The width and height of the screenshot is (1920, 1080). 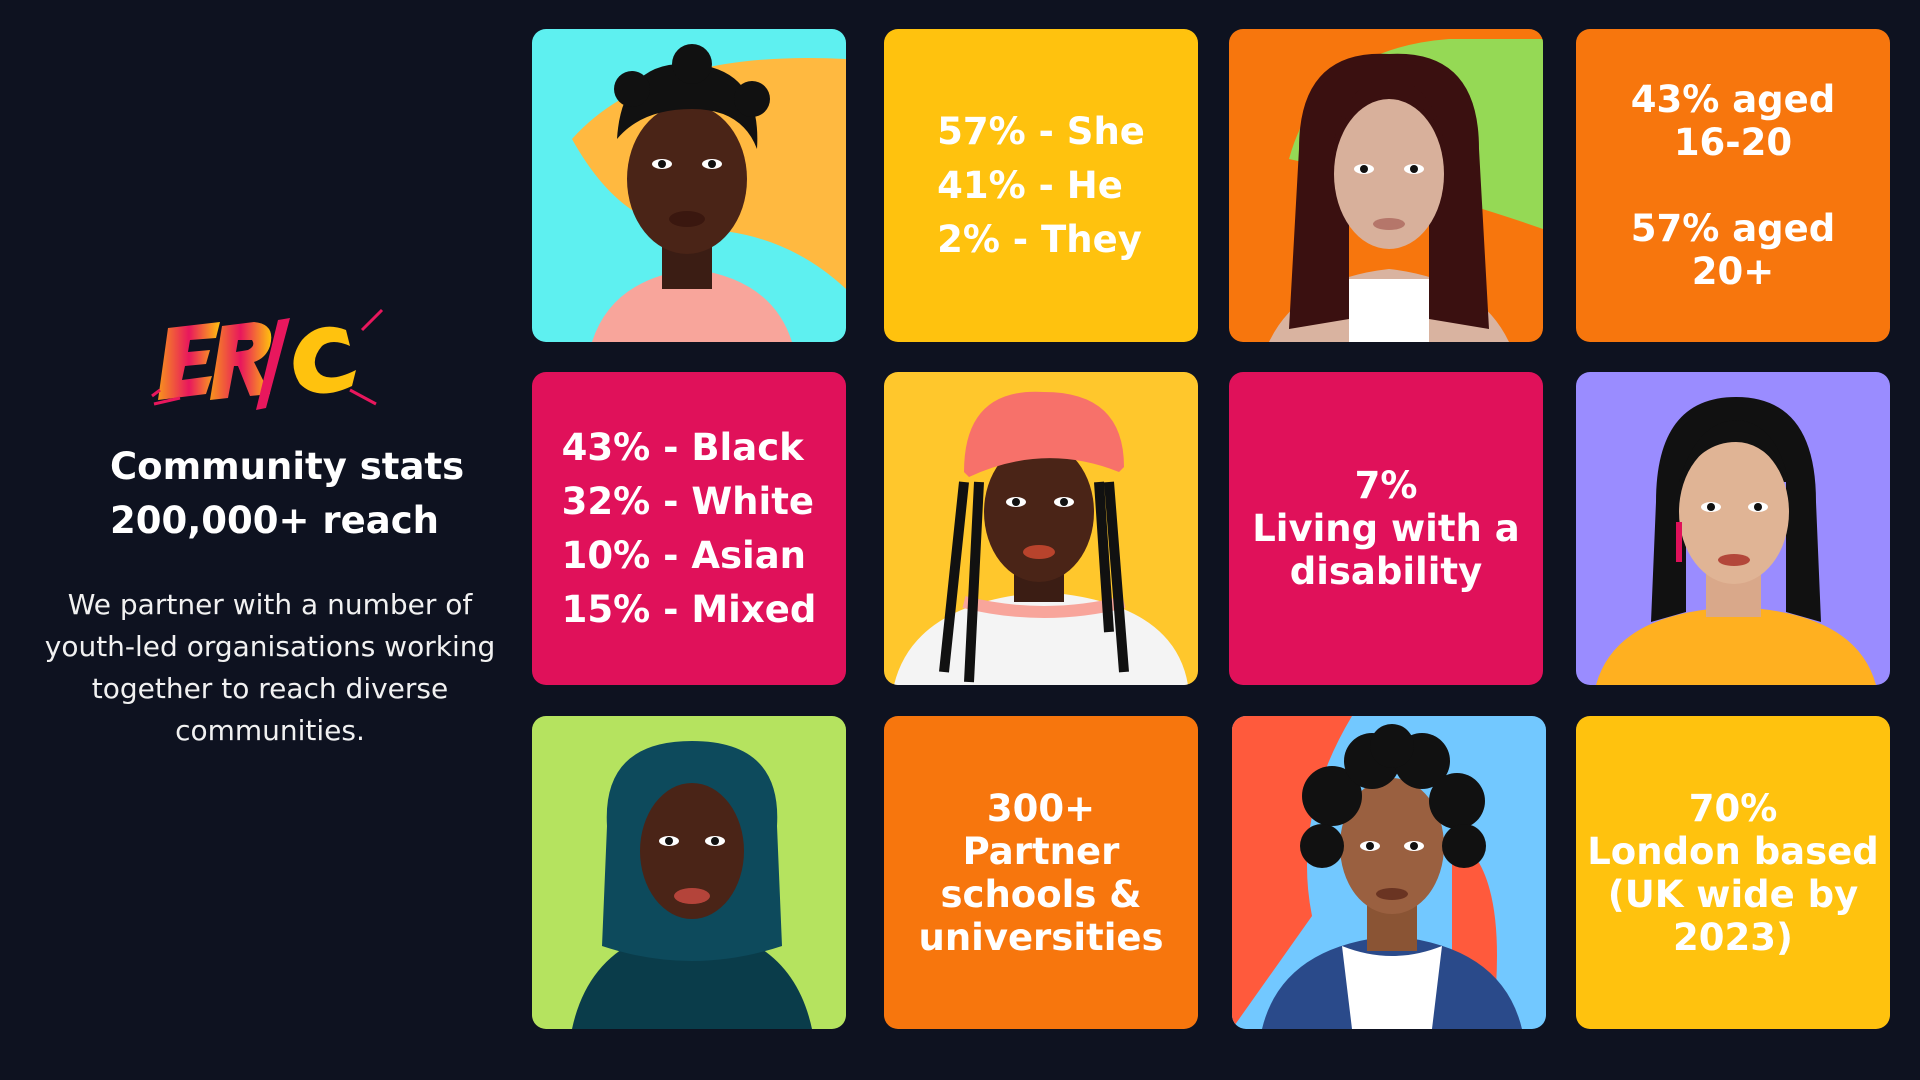 I want to click on stat-white: 32% - White, so click(x=687, y=501).